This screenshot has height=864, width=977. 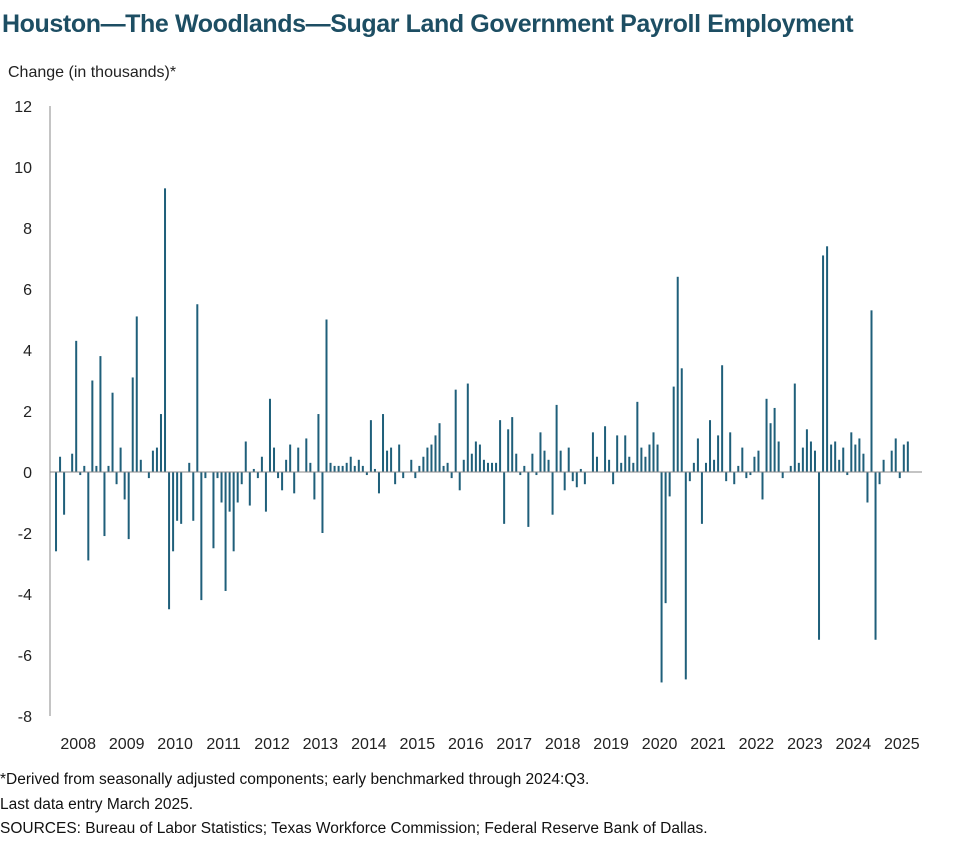 What do you see at coordinates (611, 744) in the screenshot?
I see `x-tick-label: 2019` at bounding box center [611, 744].